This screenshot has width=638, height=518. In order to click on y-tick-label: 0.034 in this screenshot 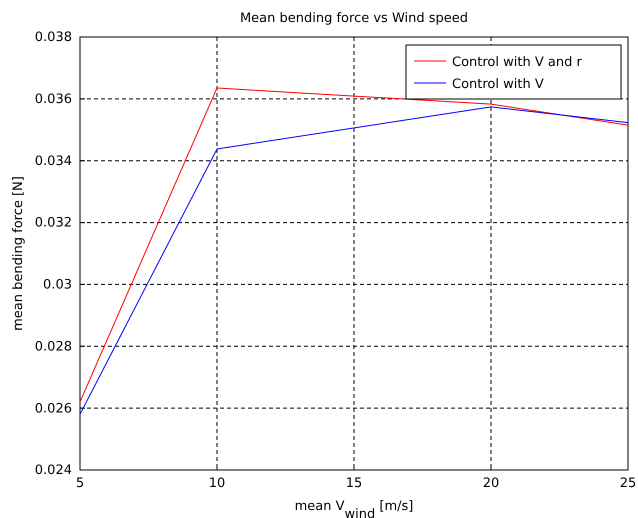, I will do `click(53, 161)`.